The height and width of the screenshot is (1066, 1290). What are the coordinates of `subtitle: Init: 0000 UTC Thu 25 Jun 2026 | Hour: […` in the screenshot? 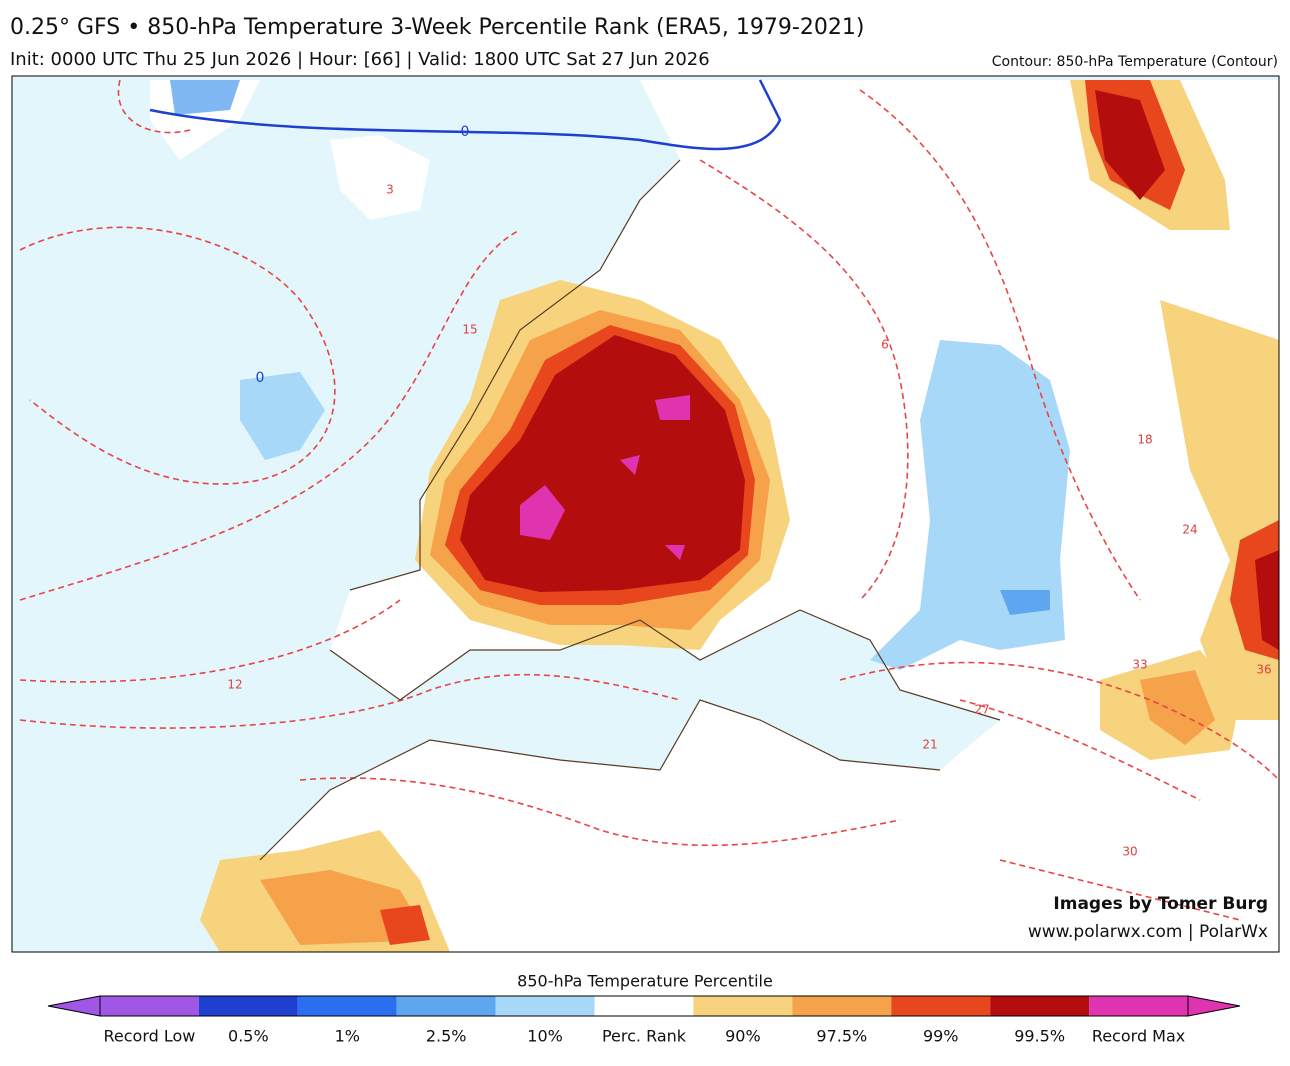 It's located at (360, 59).